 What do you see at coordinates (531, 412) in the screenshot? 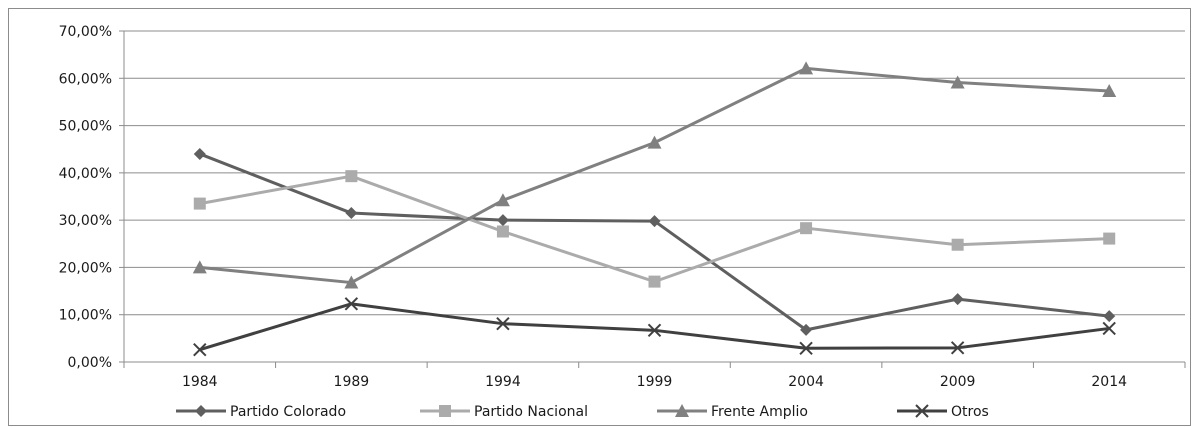
I see `legend-label: Partido Nacional` at bounding box center [531, 412].